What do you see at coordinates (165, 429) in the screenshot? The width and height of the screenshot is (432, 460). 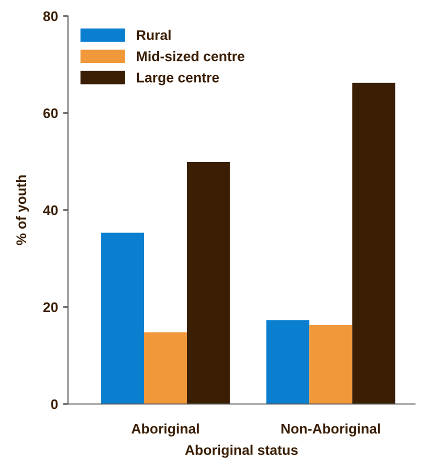 I see `x-tick-label: Aboriginal` at bounding box center [165, 429].